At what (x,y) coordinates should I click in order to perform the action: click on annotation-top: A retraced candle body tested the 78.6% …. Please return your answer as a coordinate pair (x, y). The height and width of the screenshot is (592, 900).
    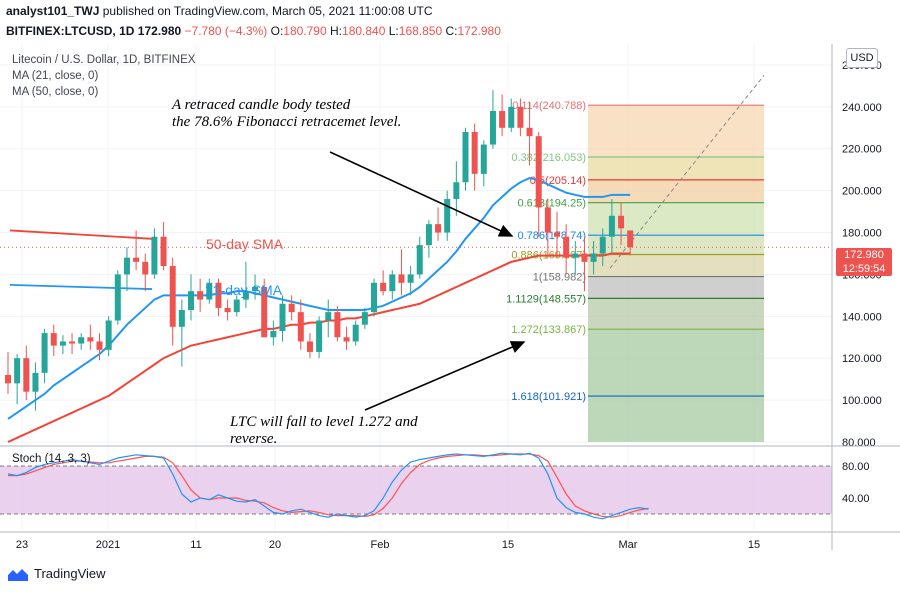
    Looking at the image, I should click on (287, 113).